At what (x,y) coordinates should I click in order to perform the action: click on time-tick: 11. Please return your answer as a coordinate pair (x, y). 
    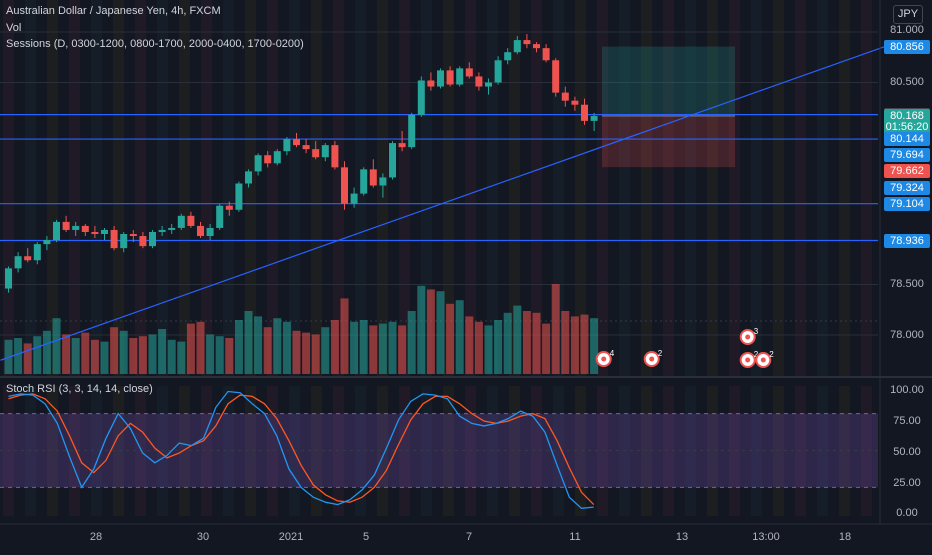
    Looking at the image, I should click on (575, 537).